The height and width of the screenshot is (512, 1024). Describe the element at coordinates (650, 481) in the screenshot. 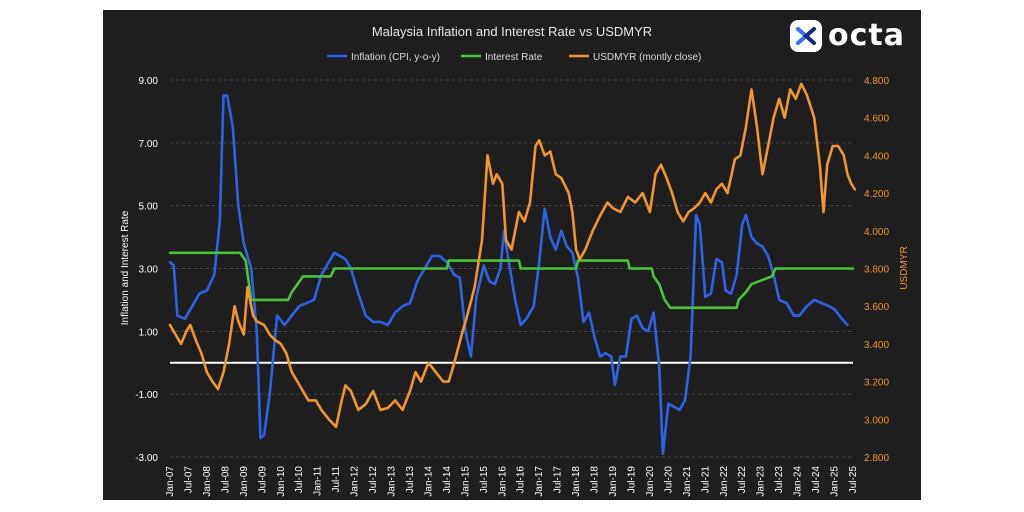

I see `x-tick-label: Jan-20` at that location.